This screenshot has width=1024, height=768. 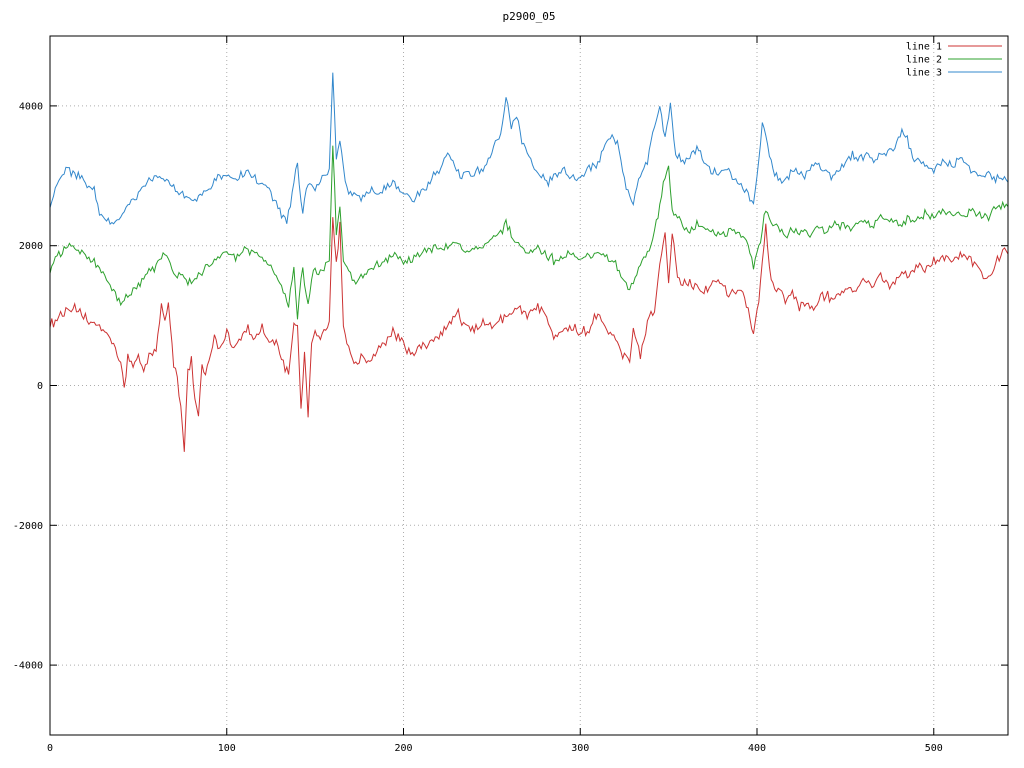 I want to click on chart-title: p2900_05, so click(x=529, y=16).